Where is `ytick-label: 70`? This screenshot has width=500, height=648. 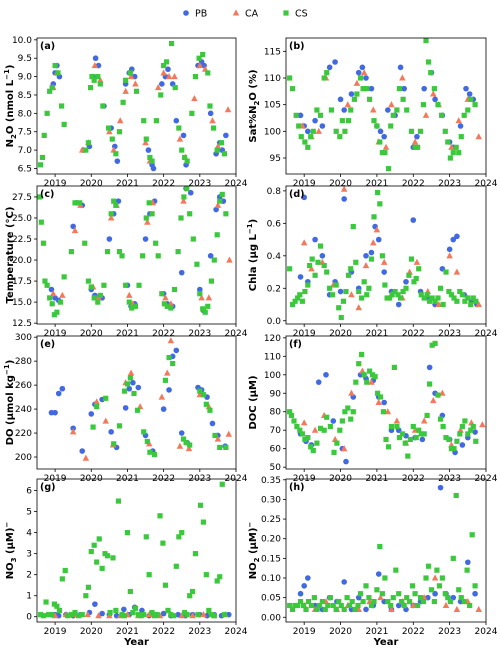 ytick-label: 70 is located at coordinates (276, 431).